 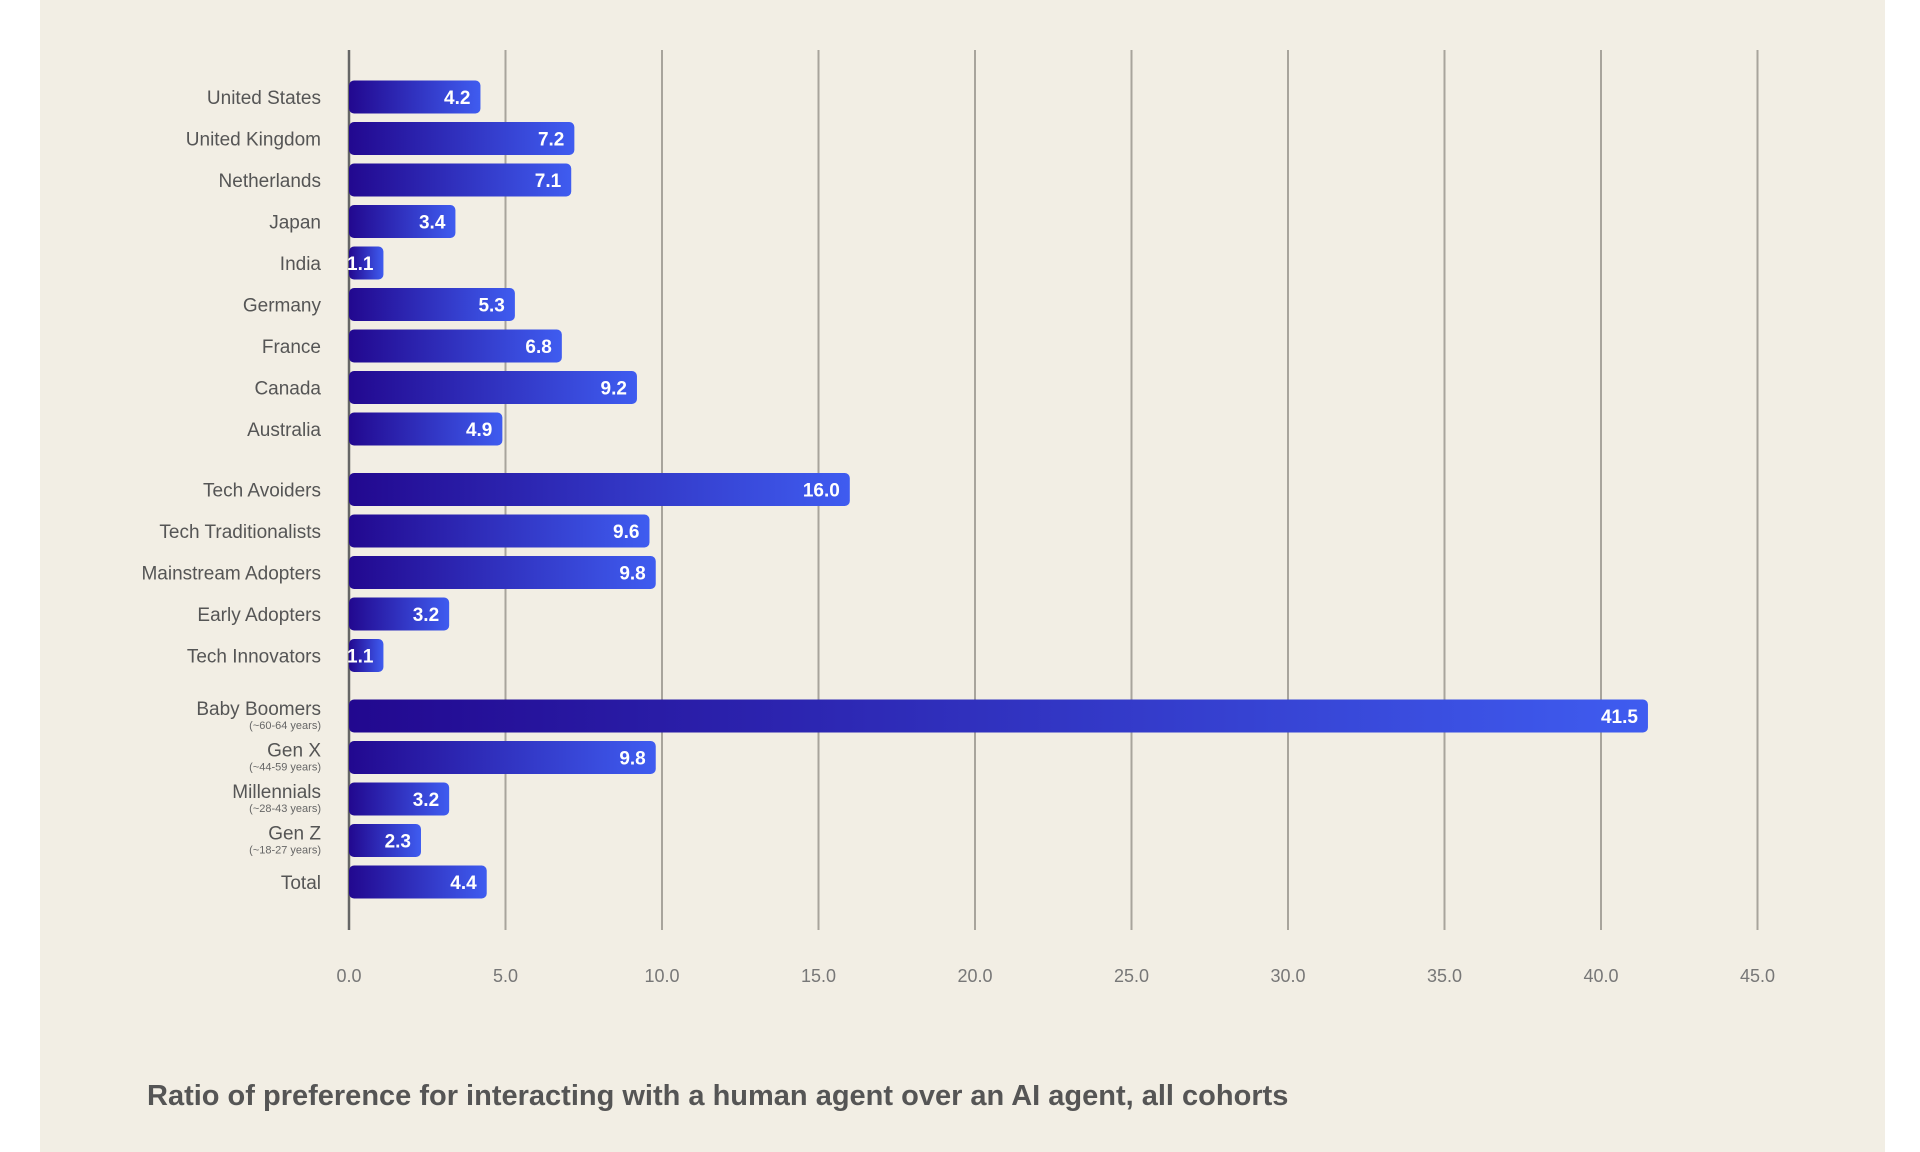 What do you see at coordinates (1757, 976) in the screenshot?
I see `x-tick-label: 45.0` at bounding box center [1757, 976].